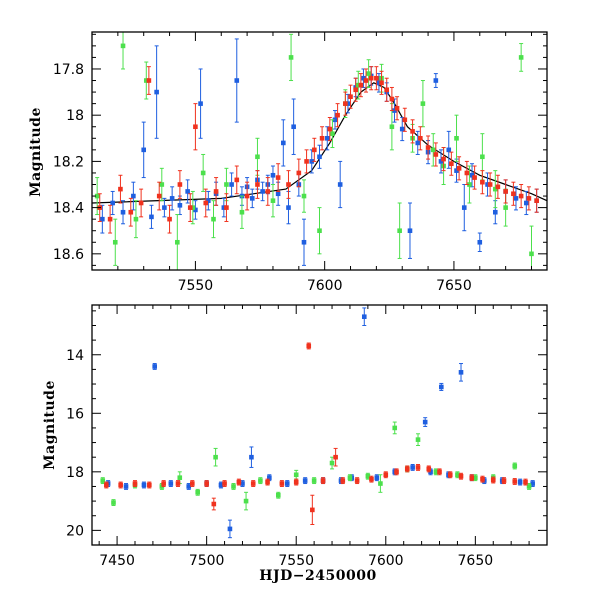 The height and width of the screenshot is (600, 600). I want to click on x-axis-label: HJD−2450000, so click(317, 576).